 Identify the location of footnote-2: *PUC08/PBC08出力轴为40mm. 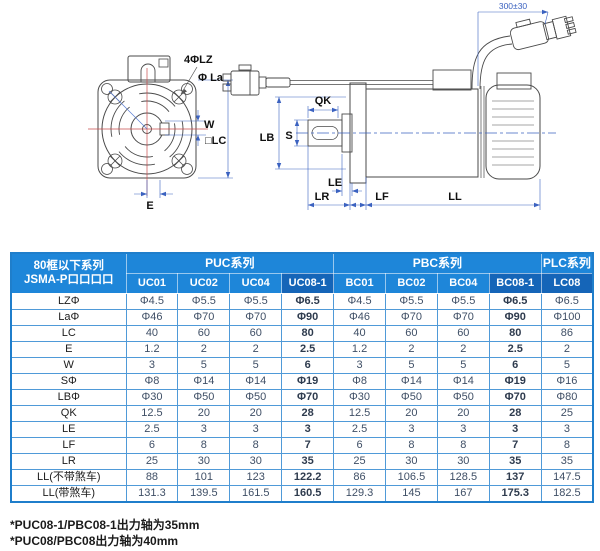
(94, 540).